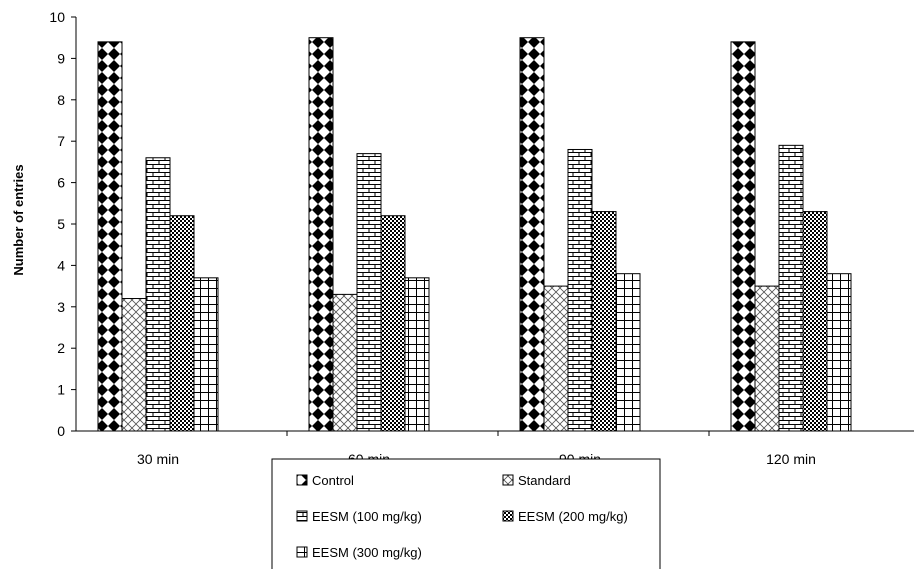 The image size is (914, 569). I want to click on bar-standard-90-min, so click(556, 358).